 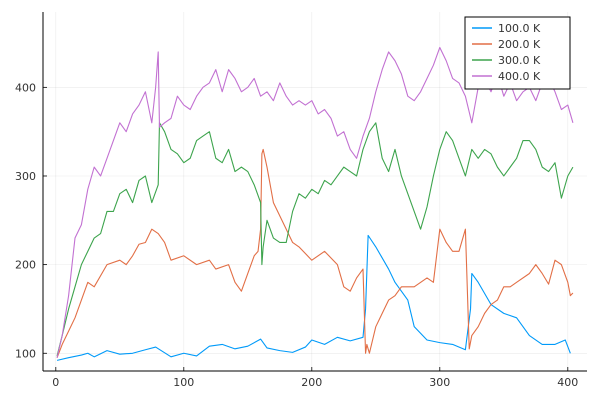 I want to click on legend-box, so click(x=517, y=53).